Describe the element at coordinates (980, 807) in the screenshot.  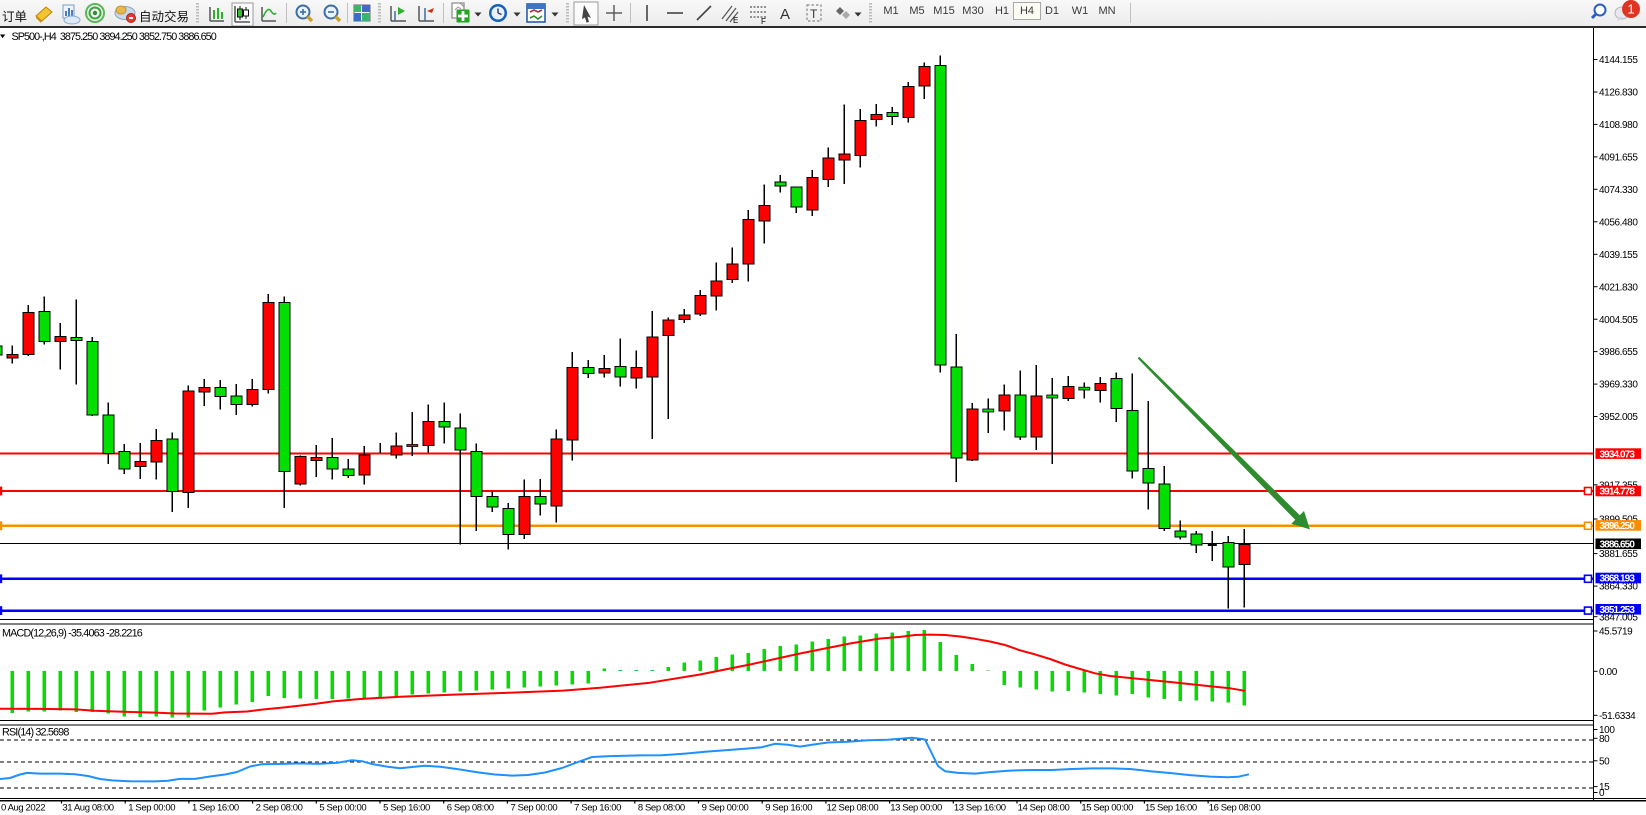
I see `svg-text: 13 Sep 16:00` at that location.